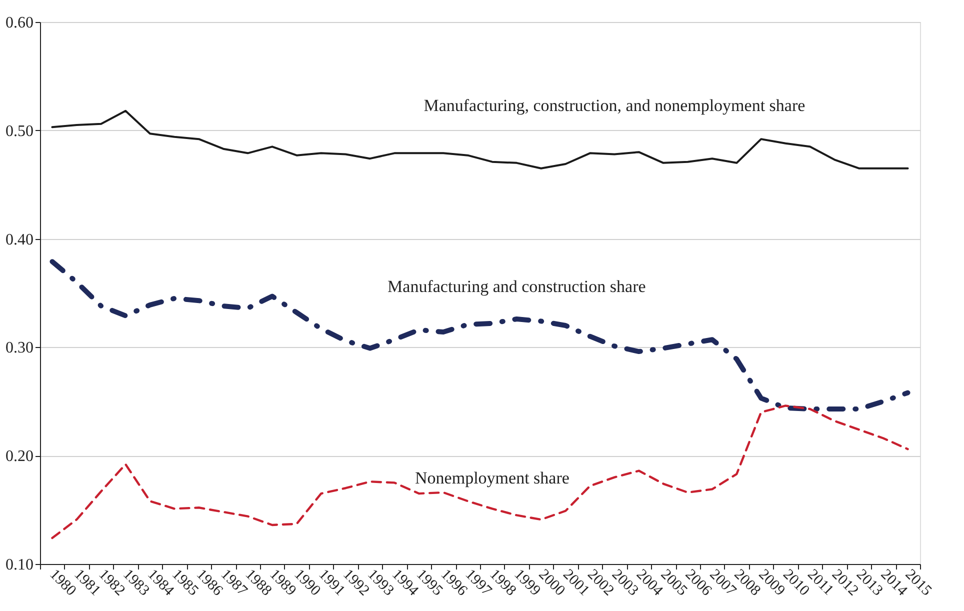 Image resolution: width=964 pixels, height=611 pixels. What do you see at coordinates (492, 478) in the screenshot?
I see `series-label: Nonemployment share` at bounding box center [492, 478].